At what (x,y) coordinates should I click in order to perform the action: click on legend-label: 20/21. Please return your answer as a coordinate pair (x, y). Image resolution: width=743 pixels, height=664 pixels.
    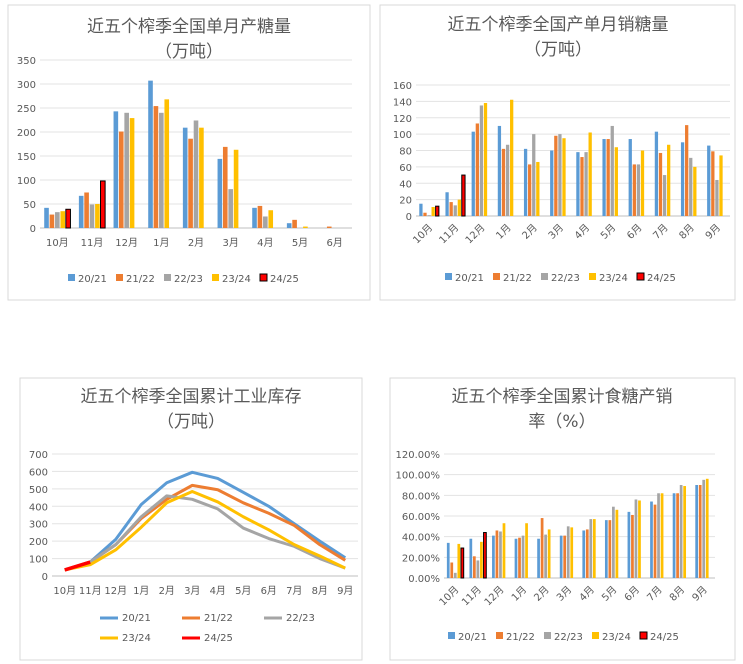
    Looking at the image, I should click on (136, 618).